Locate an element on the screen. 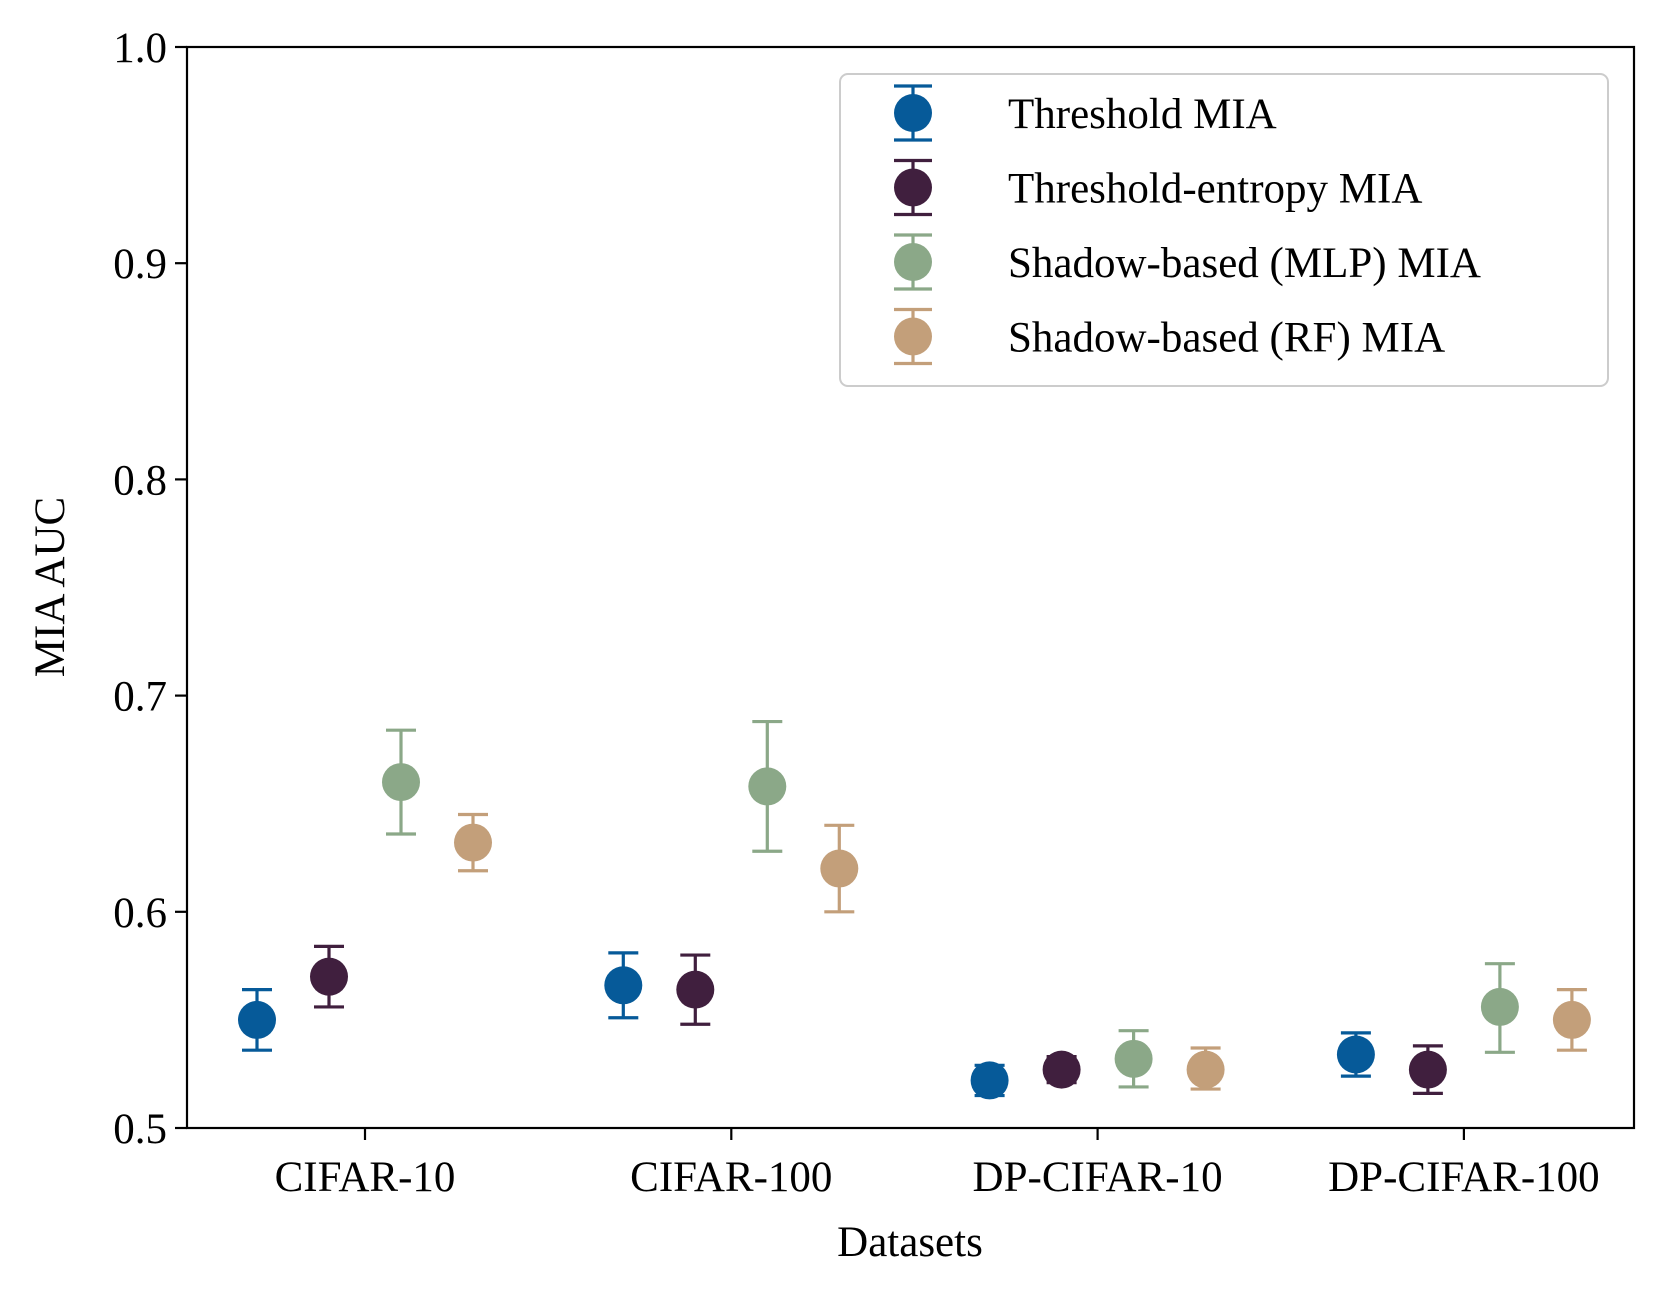  y-axis: 0.5 0.6 0.7 0.8 0.9 1.0 is located at coordinates (150, 589).